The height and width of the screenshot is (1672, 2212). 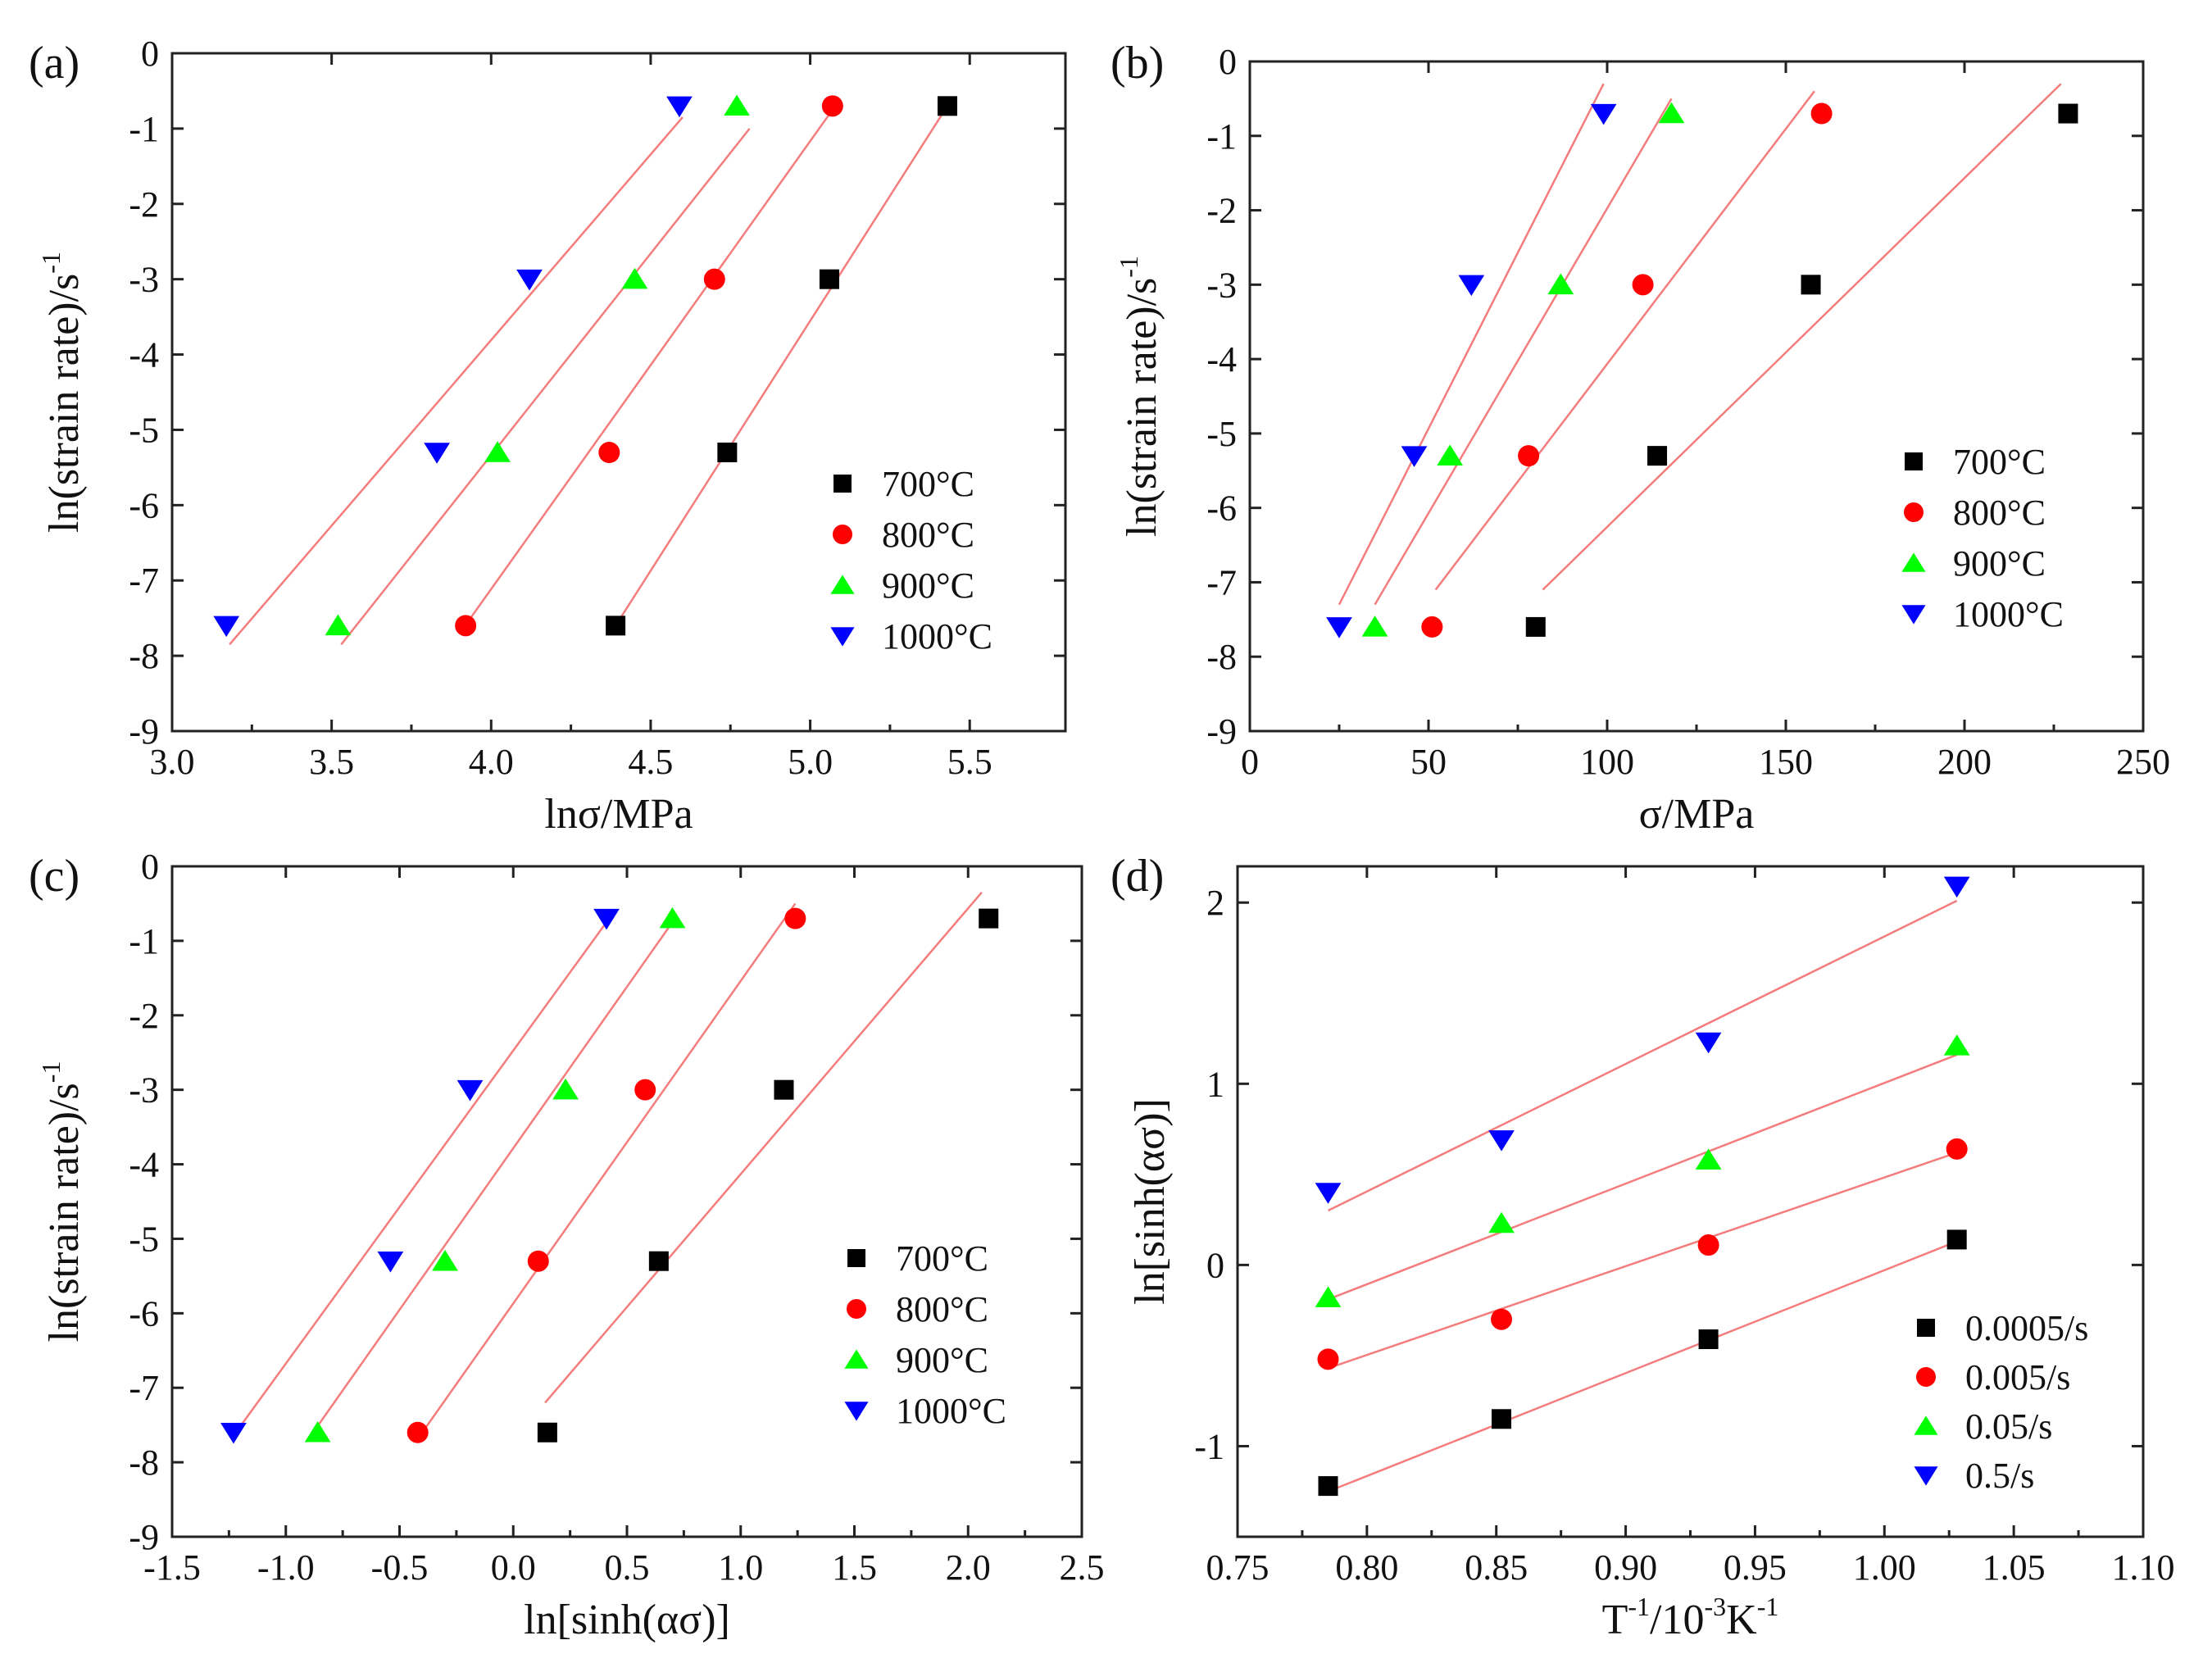 I want to click on x-tick-label: 0.0, so click(x=513, y=1567).